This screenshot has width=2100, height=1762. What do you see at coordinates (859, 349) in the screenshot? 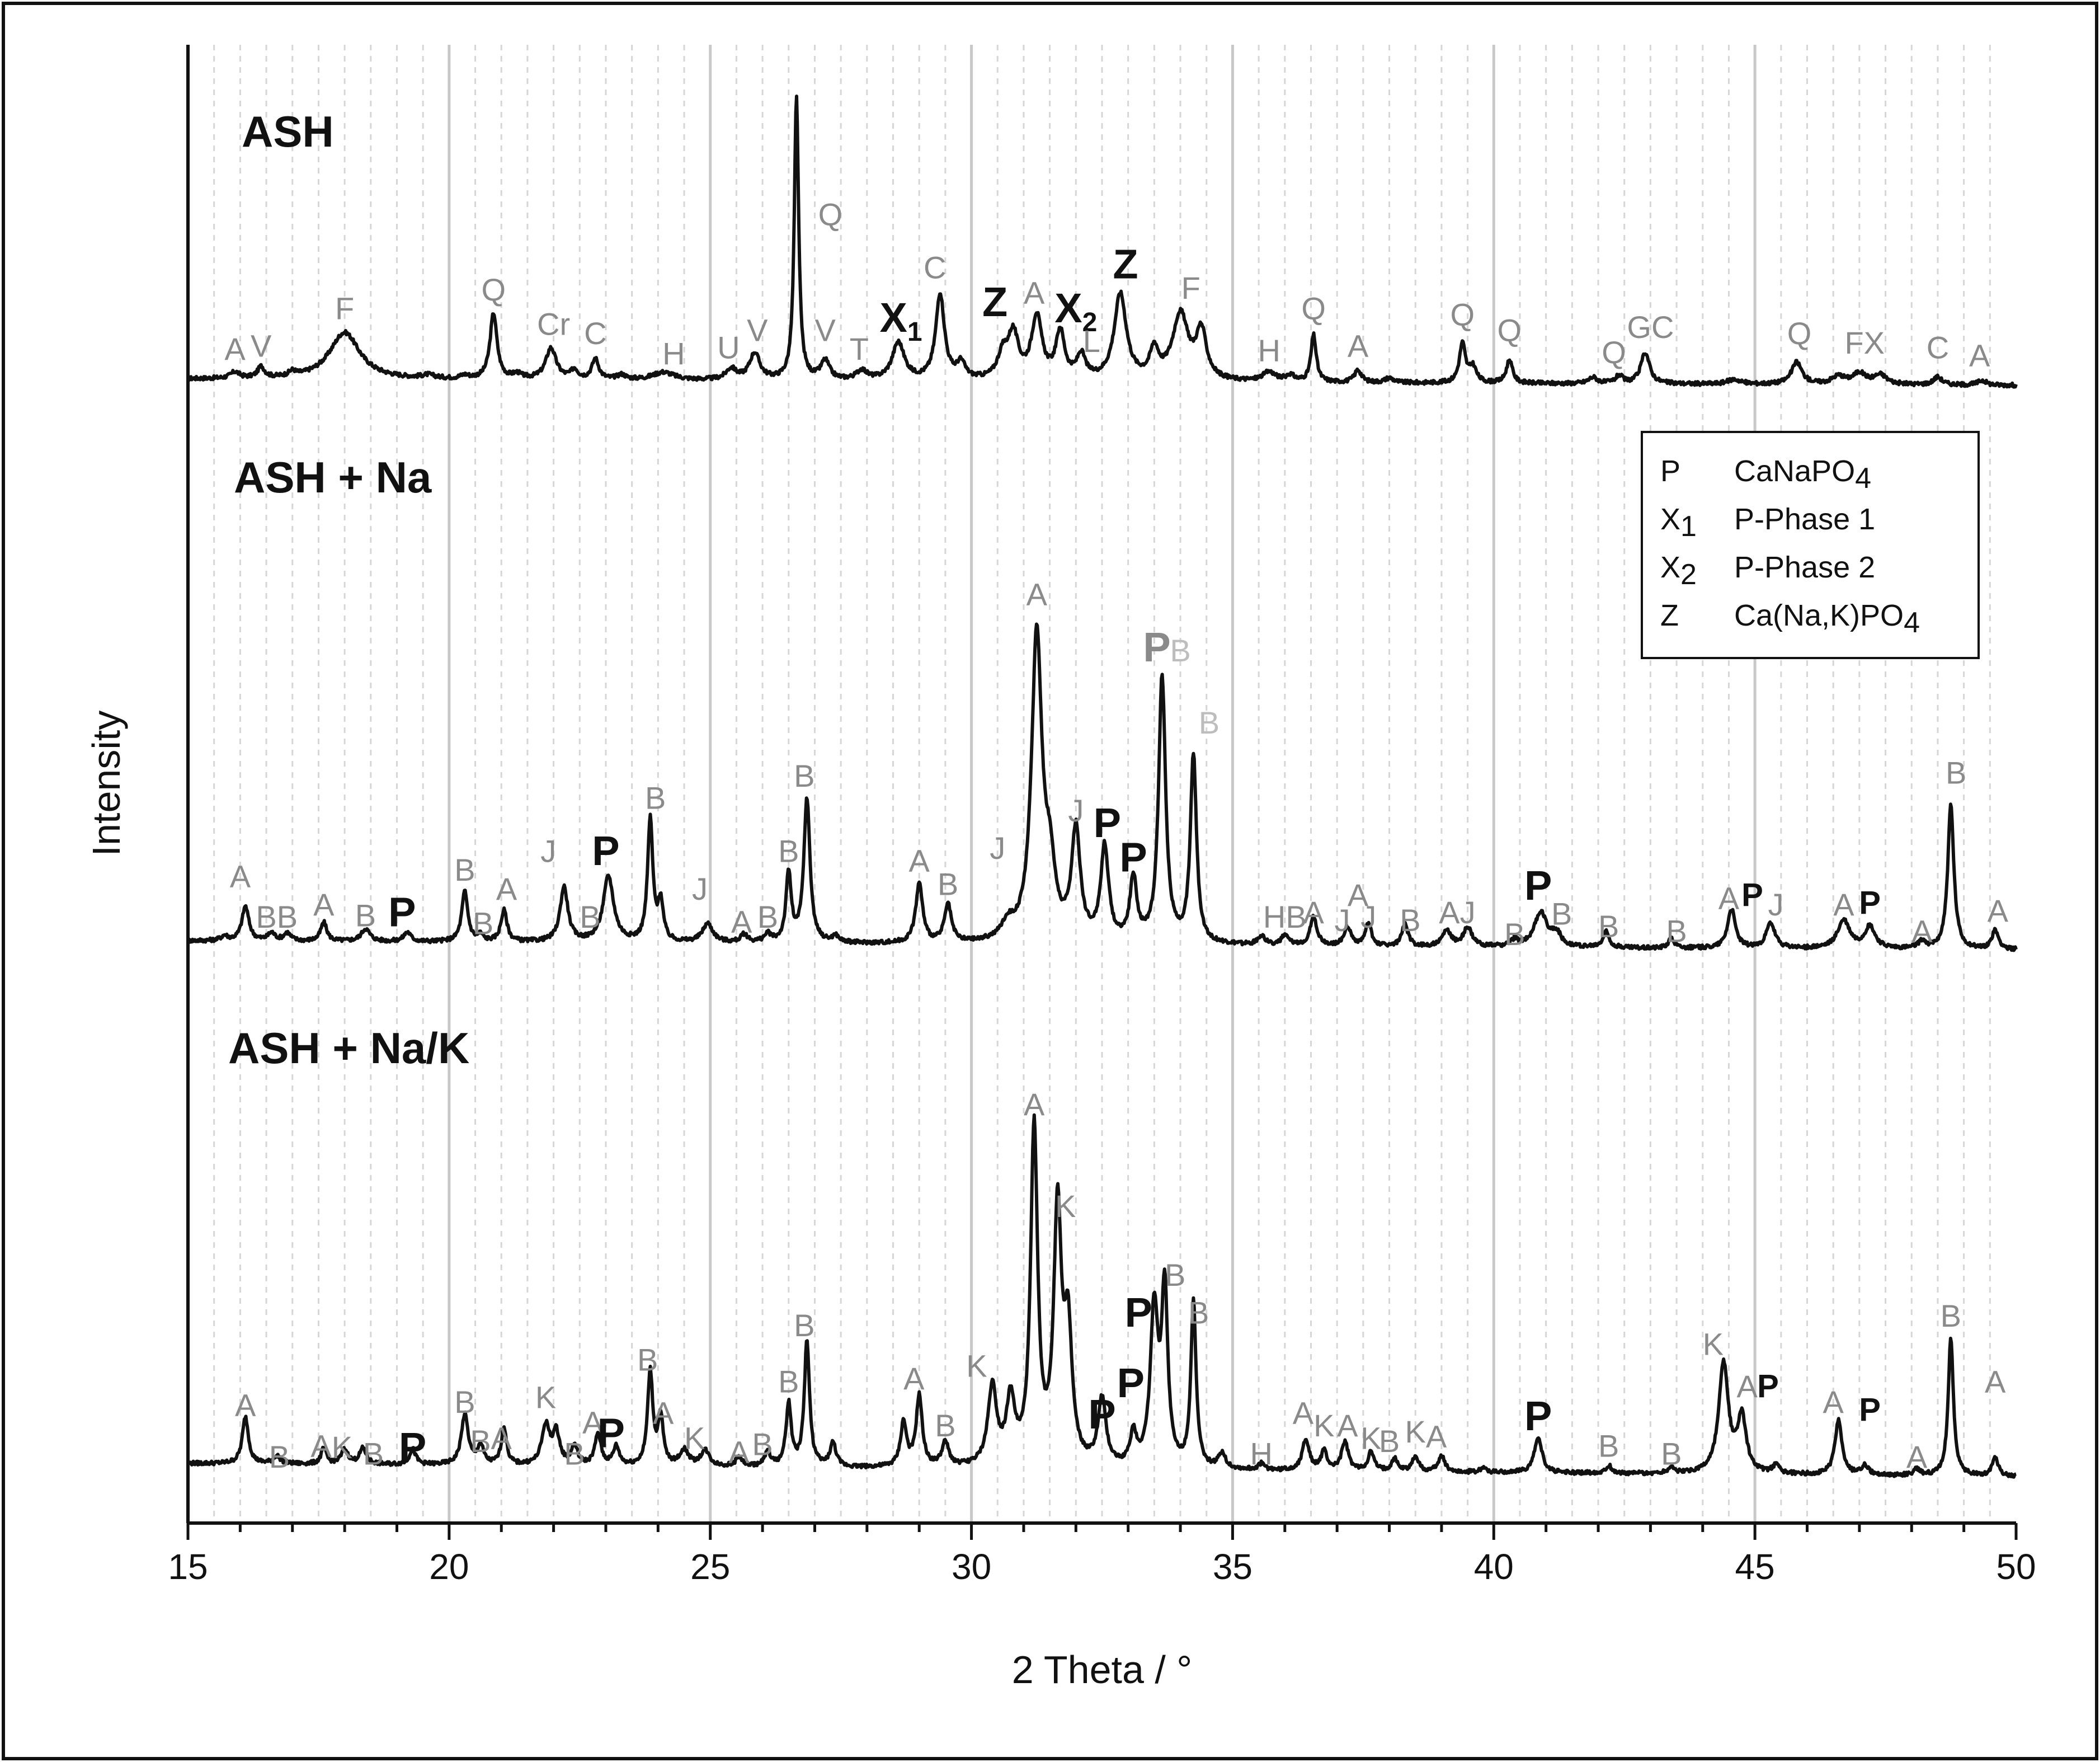
I see `peak-label: T` at bounding box center [859, 349].